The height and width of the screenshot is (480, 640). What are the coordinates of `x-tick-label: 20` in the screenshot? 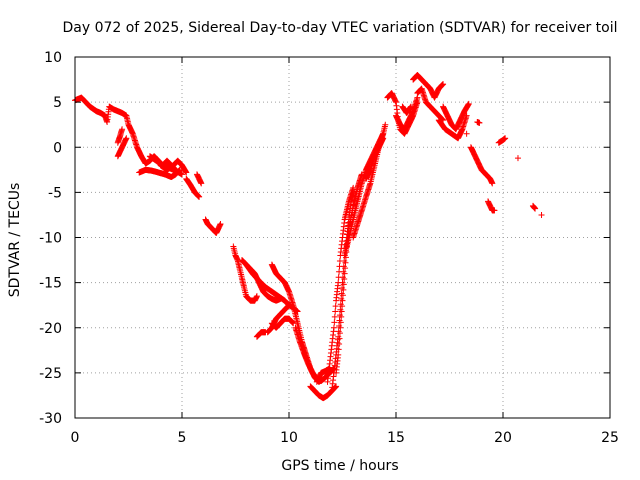 It's located at (503, 438).